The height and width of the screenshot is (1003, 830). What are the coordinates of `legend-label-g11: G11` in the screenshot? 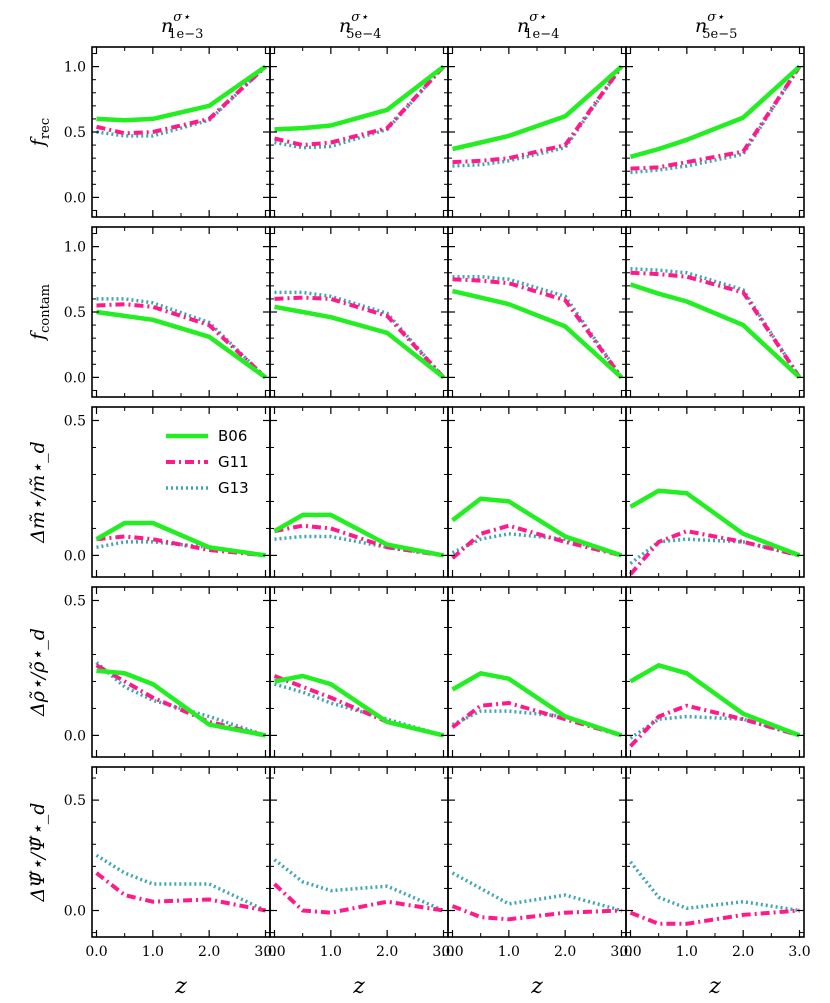 It's located at (233, 462).